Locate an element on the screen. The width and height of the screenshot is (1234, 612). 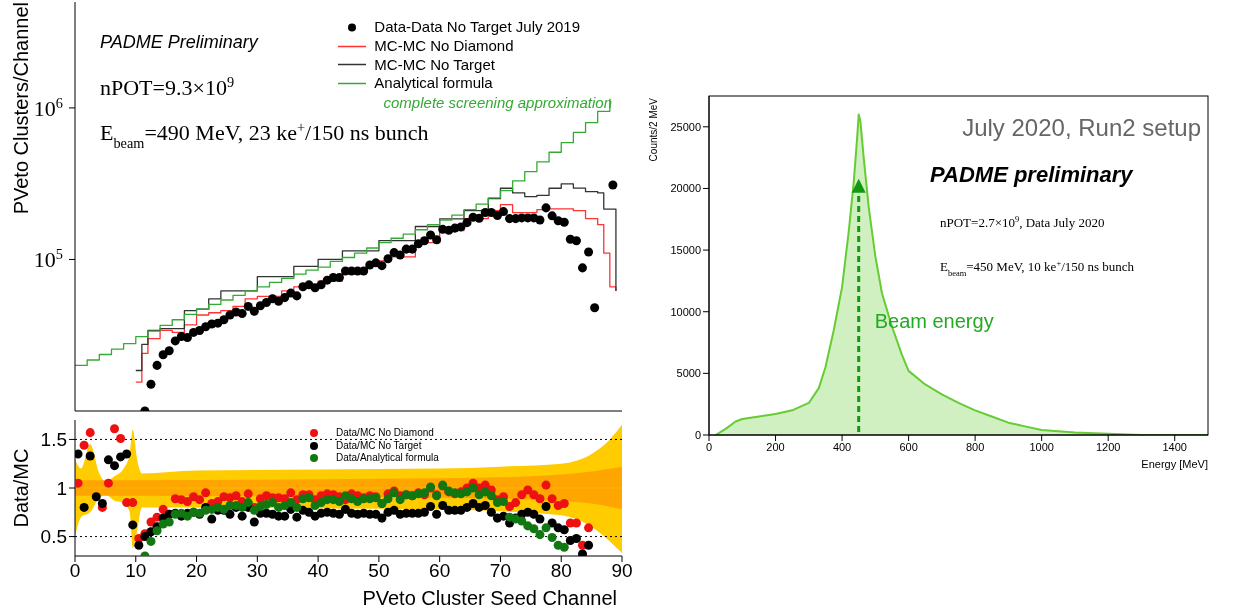
x-tick-label: 800 is located at coordinates (975, 446).